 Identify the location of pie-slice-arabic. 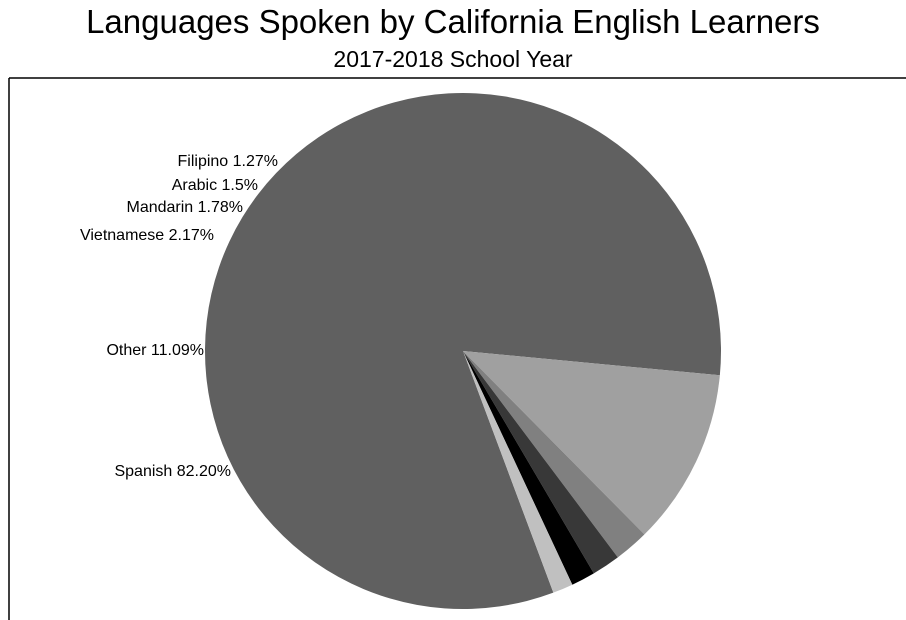
(528, 468).